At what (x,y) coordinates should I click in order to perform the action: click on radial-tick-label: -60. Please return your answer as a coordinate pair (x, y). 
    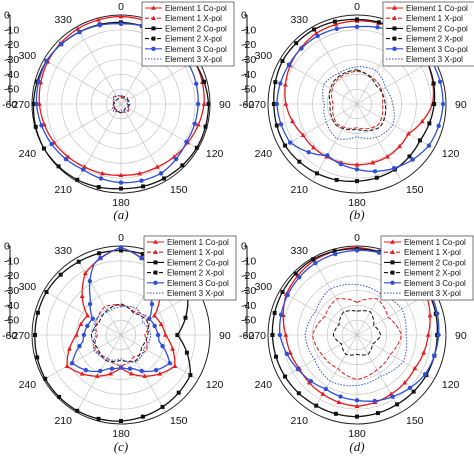
    Looking at the image, I should click on (246, 105).